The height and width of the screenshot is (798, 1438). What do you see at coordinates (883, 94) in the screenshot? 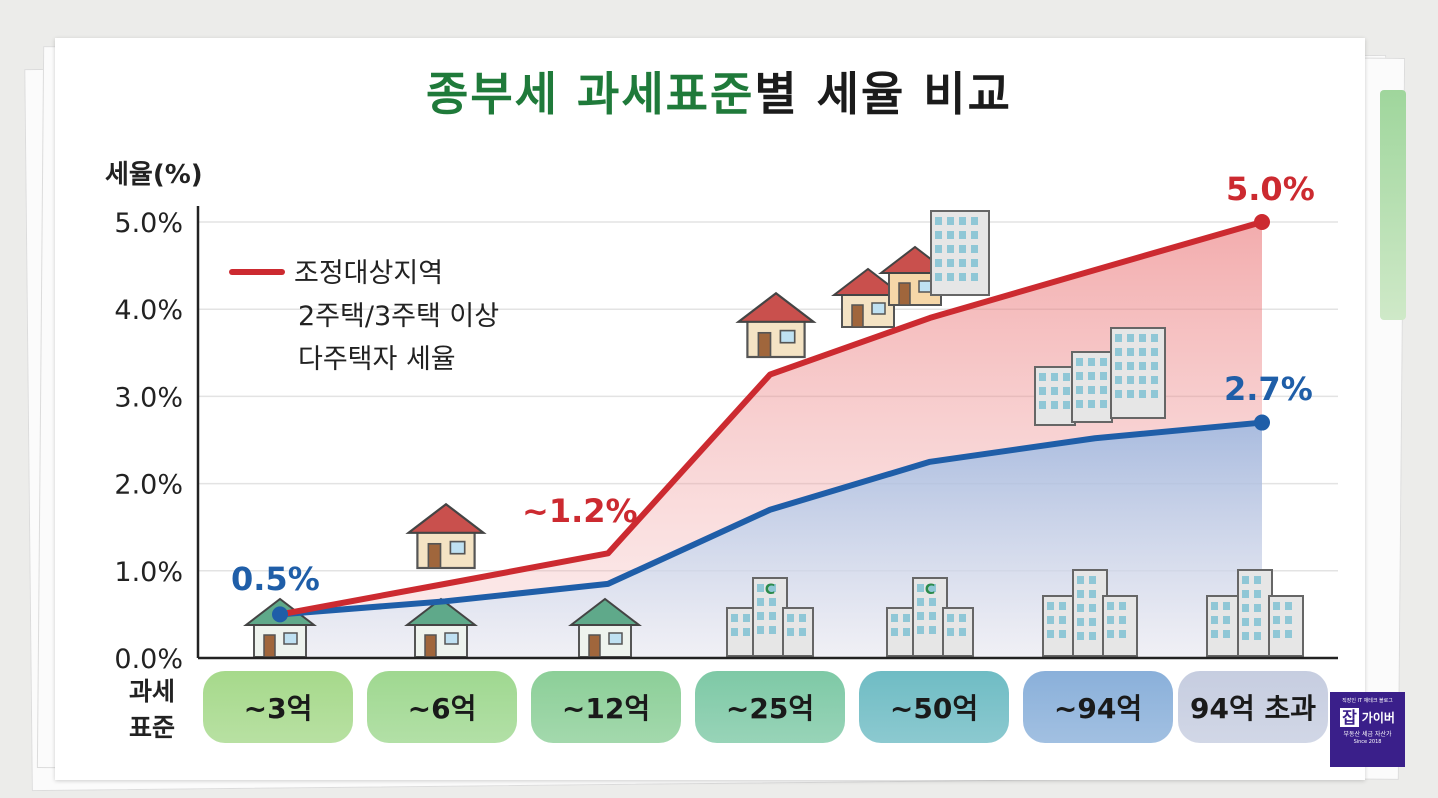
I see `chart-title-part2: 별 세율 비교` at bounding box center [883, 94].